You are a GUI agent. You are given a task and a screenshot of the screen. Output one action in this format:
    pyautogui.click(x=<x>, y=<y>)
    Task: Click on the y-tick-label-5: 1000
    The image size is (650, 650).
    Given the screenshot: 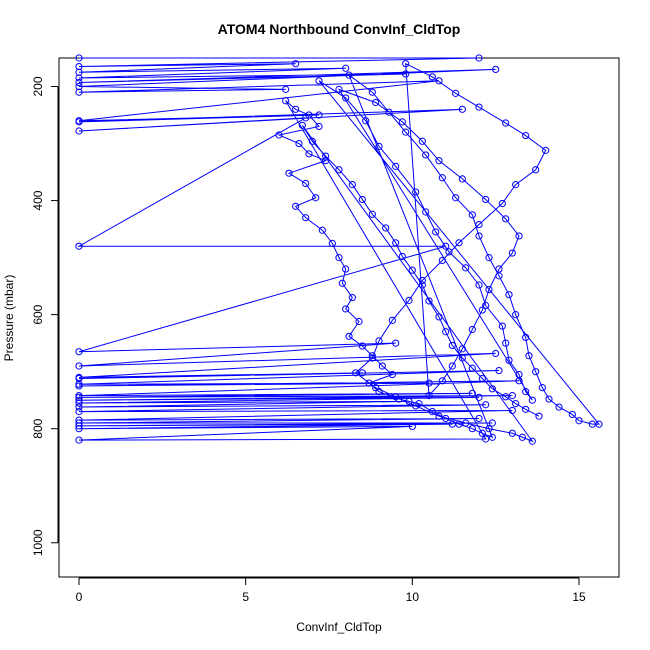 What is the action you would take?
    pyautogui.click(x=38, y=542)
    